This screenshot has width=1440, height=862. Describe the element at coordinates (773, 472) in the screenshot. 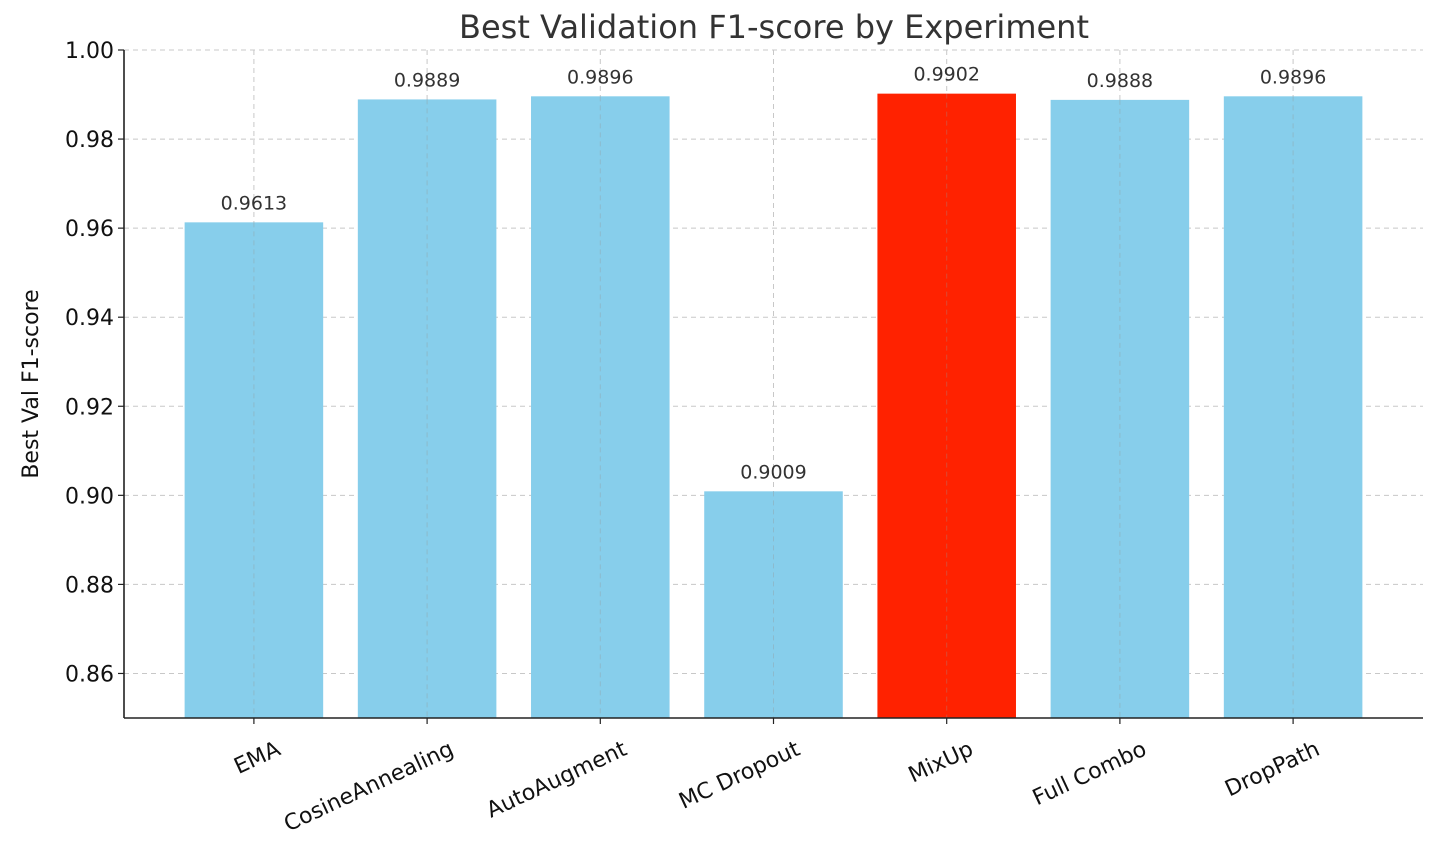

I see `bar-value-label: 0.9009` at that location.